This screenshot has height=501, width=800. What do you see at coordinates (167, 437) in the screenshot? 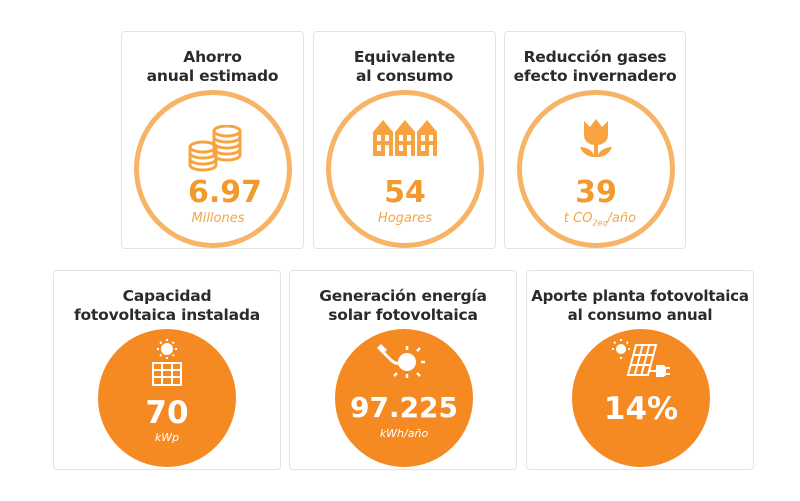
I see `unit: kWp` at bounding box center [167, 437].